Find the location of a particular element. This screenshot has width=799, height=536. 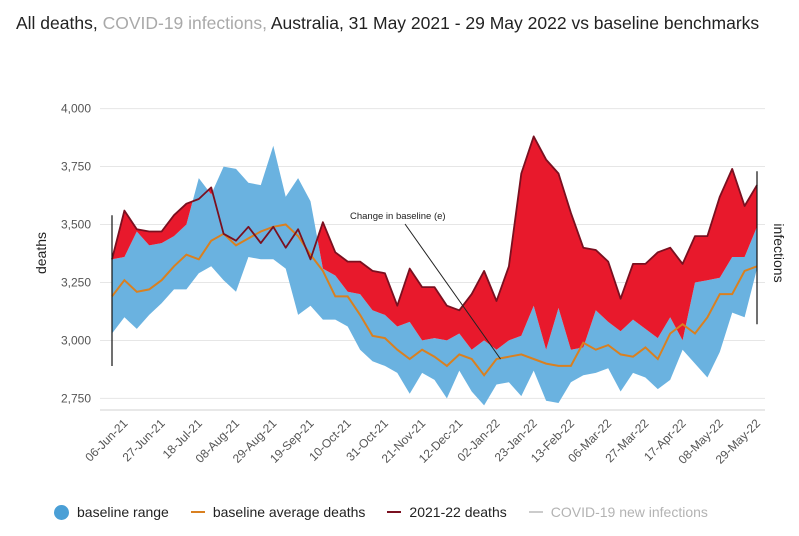

y-tick-label: 3,000 is located at coordinates (76, 340).